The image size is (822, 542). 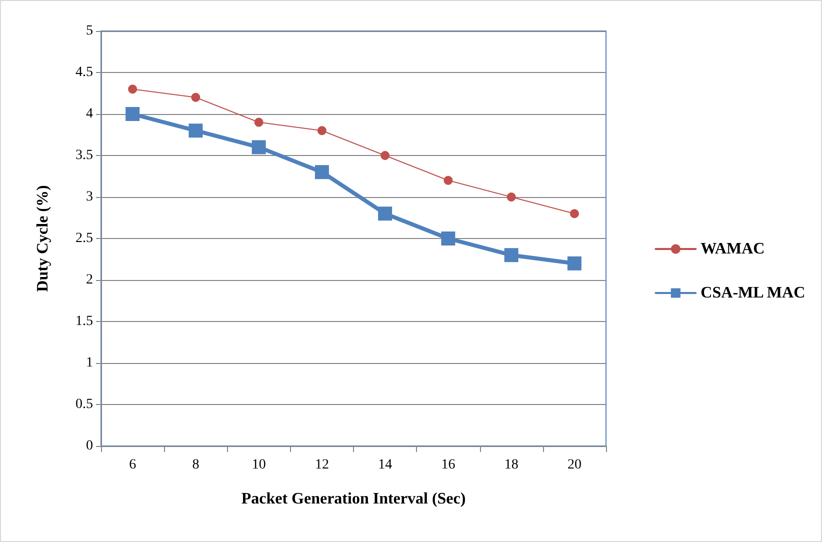 I want to click on y-axis-title: Duty Cycle (%), so click(x=43, y=238).